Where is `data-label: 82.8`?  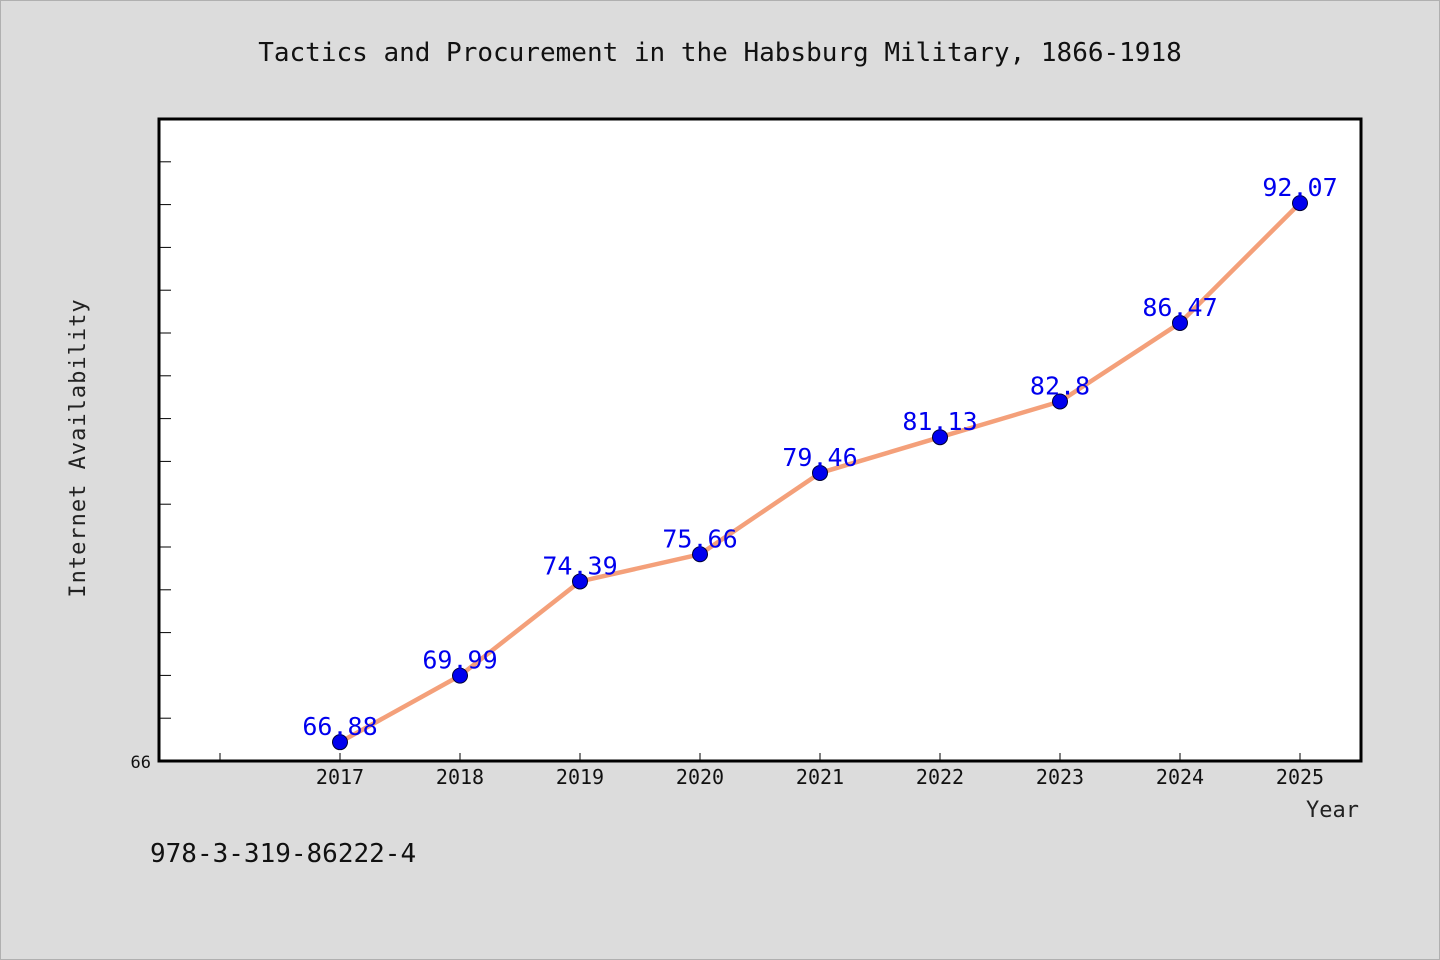 data-label: 82.8 is located at coordinates (1060, 385).